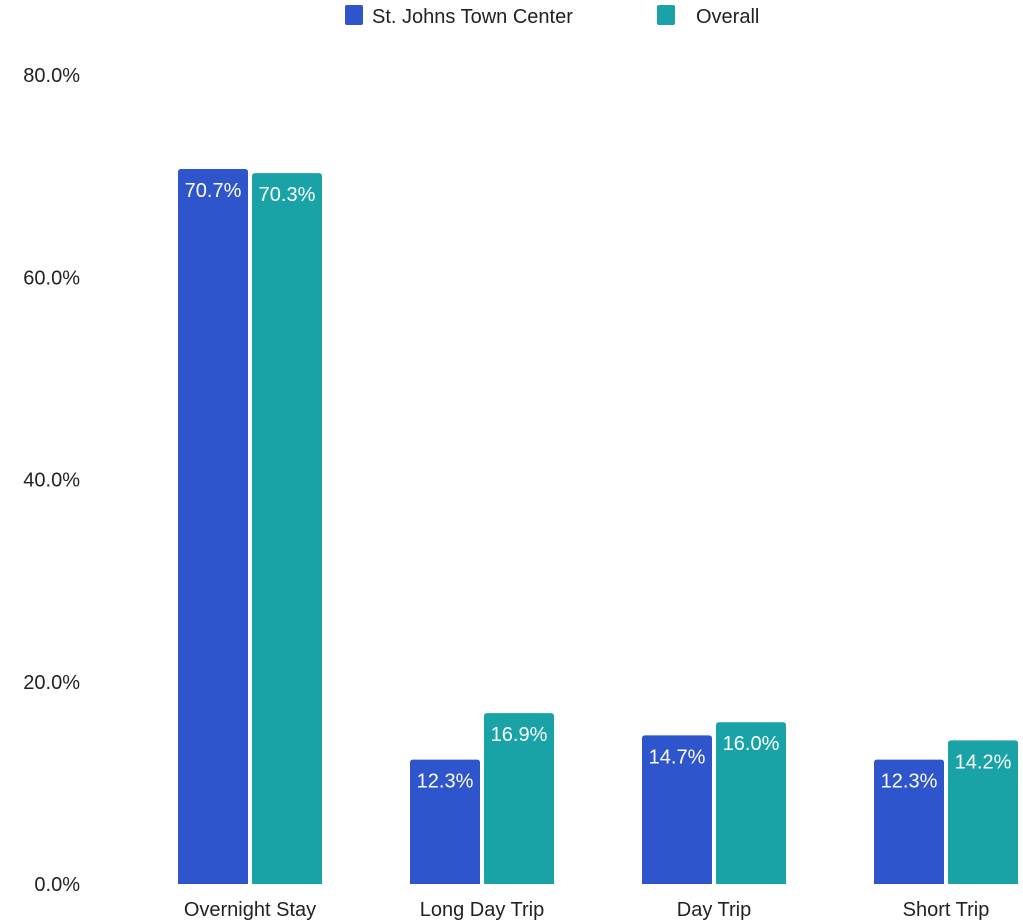 The image size is (1023, 923). Describe the element at coordinates (751, 744) in the screenshot. I see `bar-data-label: 16.0%` at that location.